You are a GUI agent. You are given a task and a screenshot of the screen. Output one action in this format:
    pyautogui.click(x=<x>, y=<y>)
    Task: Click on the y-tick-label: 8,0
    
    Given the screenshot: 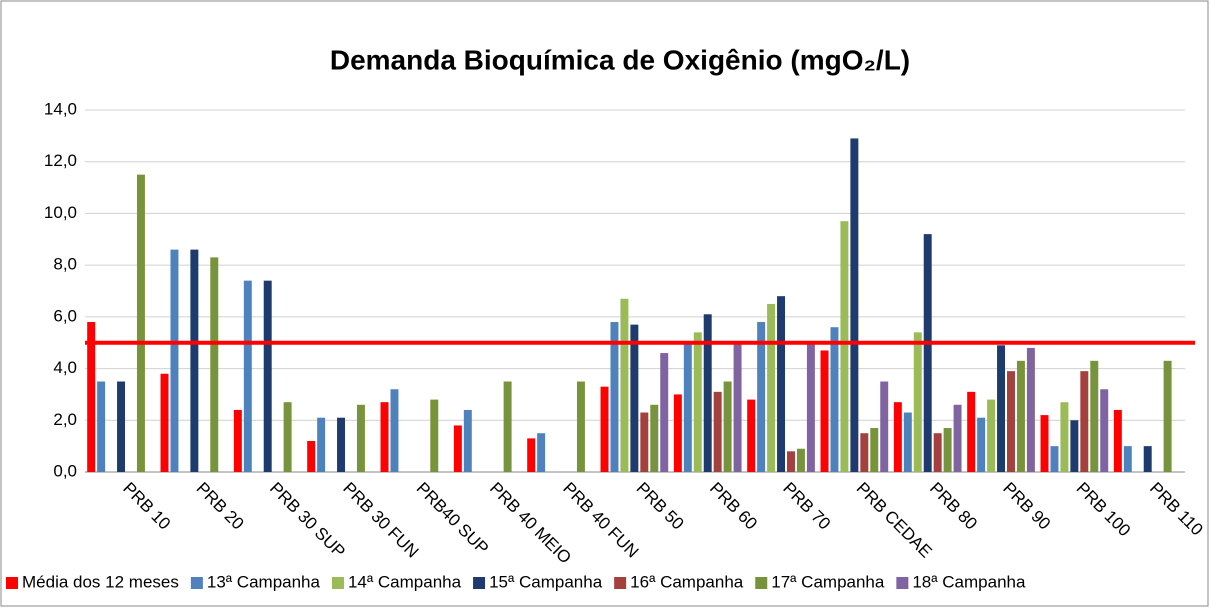 What is the action you would take?
    pyautogui.click(x=65, y=264)
    